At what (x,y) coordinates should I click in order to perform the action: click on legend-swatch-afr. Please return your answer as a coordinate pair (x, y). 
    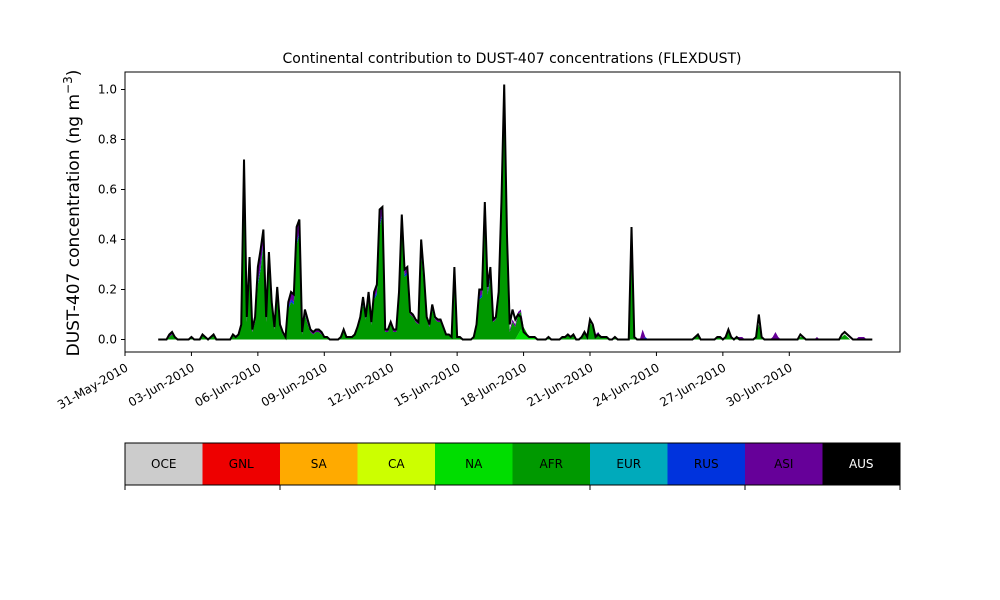
    Looking at the image, I should click on (551, 464).